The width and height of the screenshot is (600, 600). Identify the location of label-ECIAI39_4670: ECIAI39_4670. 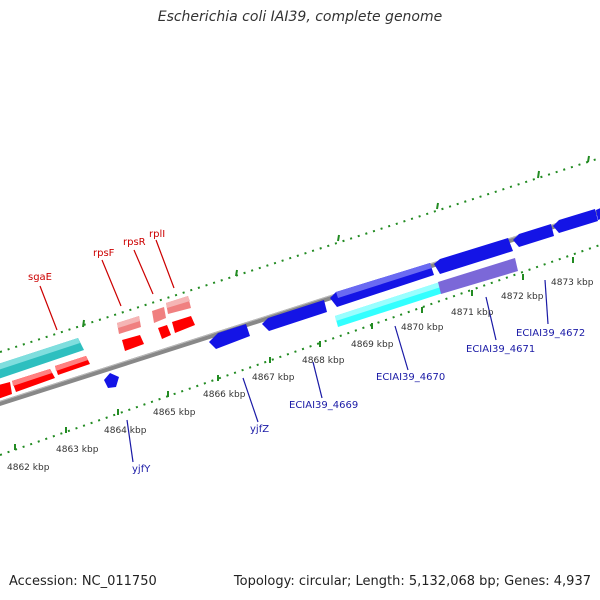
(410, 377).